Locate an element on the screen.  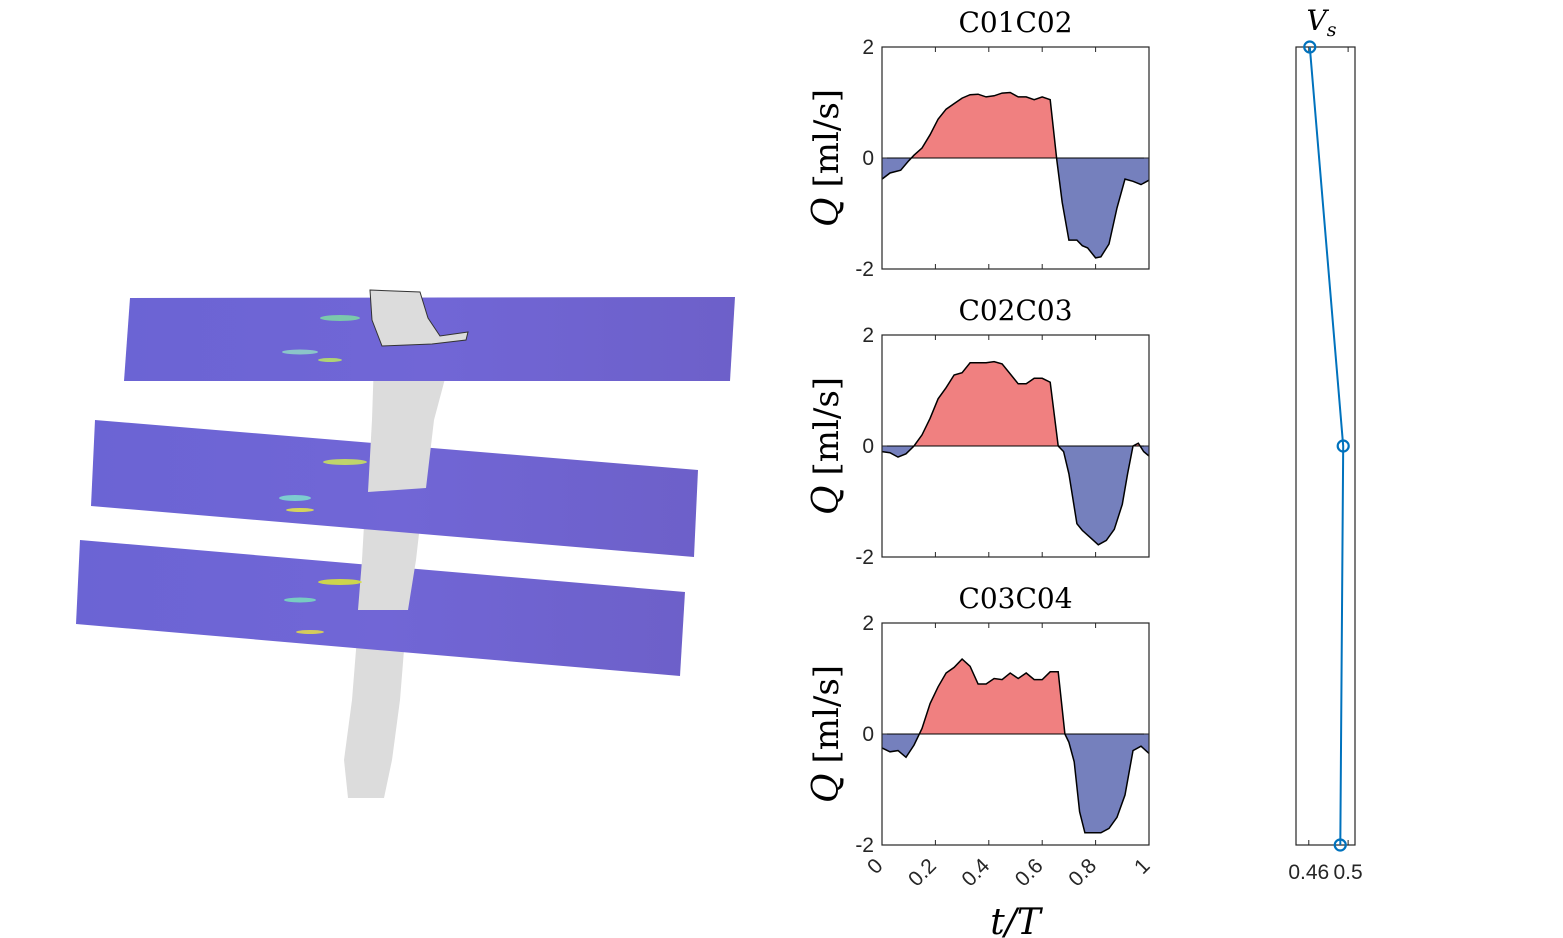
vs-chart: 0.46 0.5 Vs is located at coordinates (1325, 444).